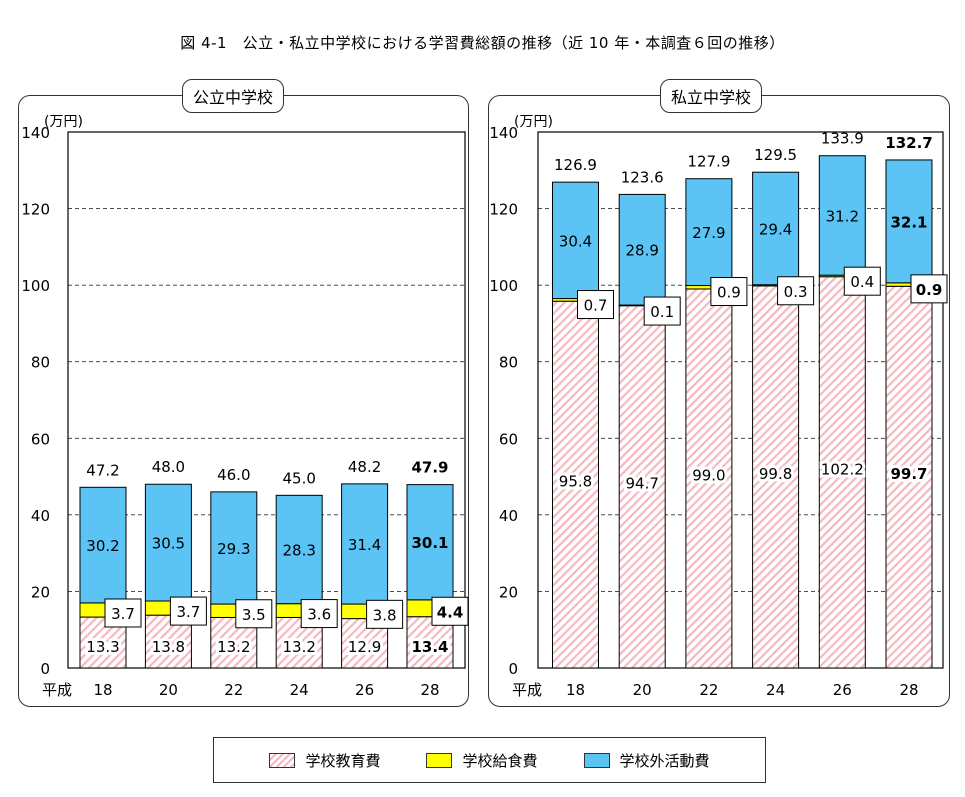 The image size is (965, 797). I want to click on public-total-label: 45.0, so click(298, 478).